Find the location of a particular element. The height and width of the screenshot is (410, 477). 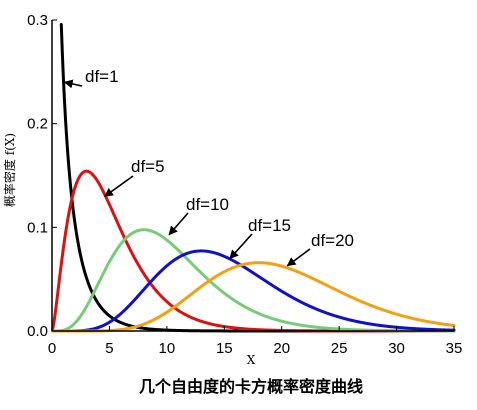

annotation-arrow-df10 is located at coordinates (178, 224).